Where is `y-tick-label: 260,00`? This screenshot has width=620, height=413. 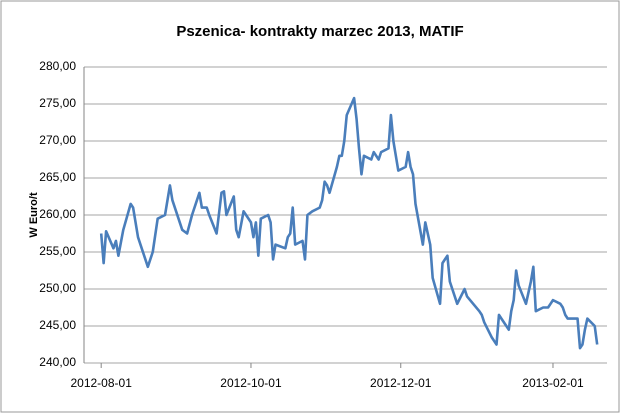 y-tick-label: 260,00 is located at coordinates (57, 214).